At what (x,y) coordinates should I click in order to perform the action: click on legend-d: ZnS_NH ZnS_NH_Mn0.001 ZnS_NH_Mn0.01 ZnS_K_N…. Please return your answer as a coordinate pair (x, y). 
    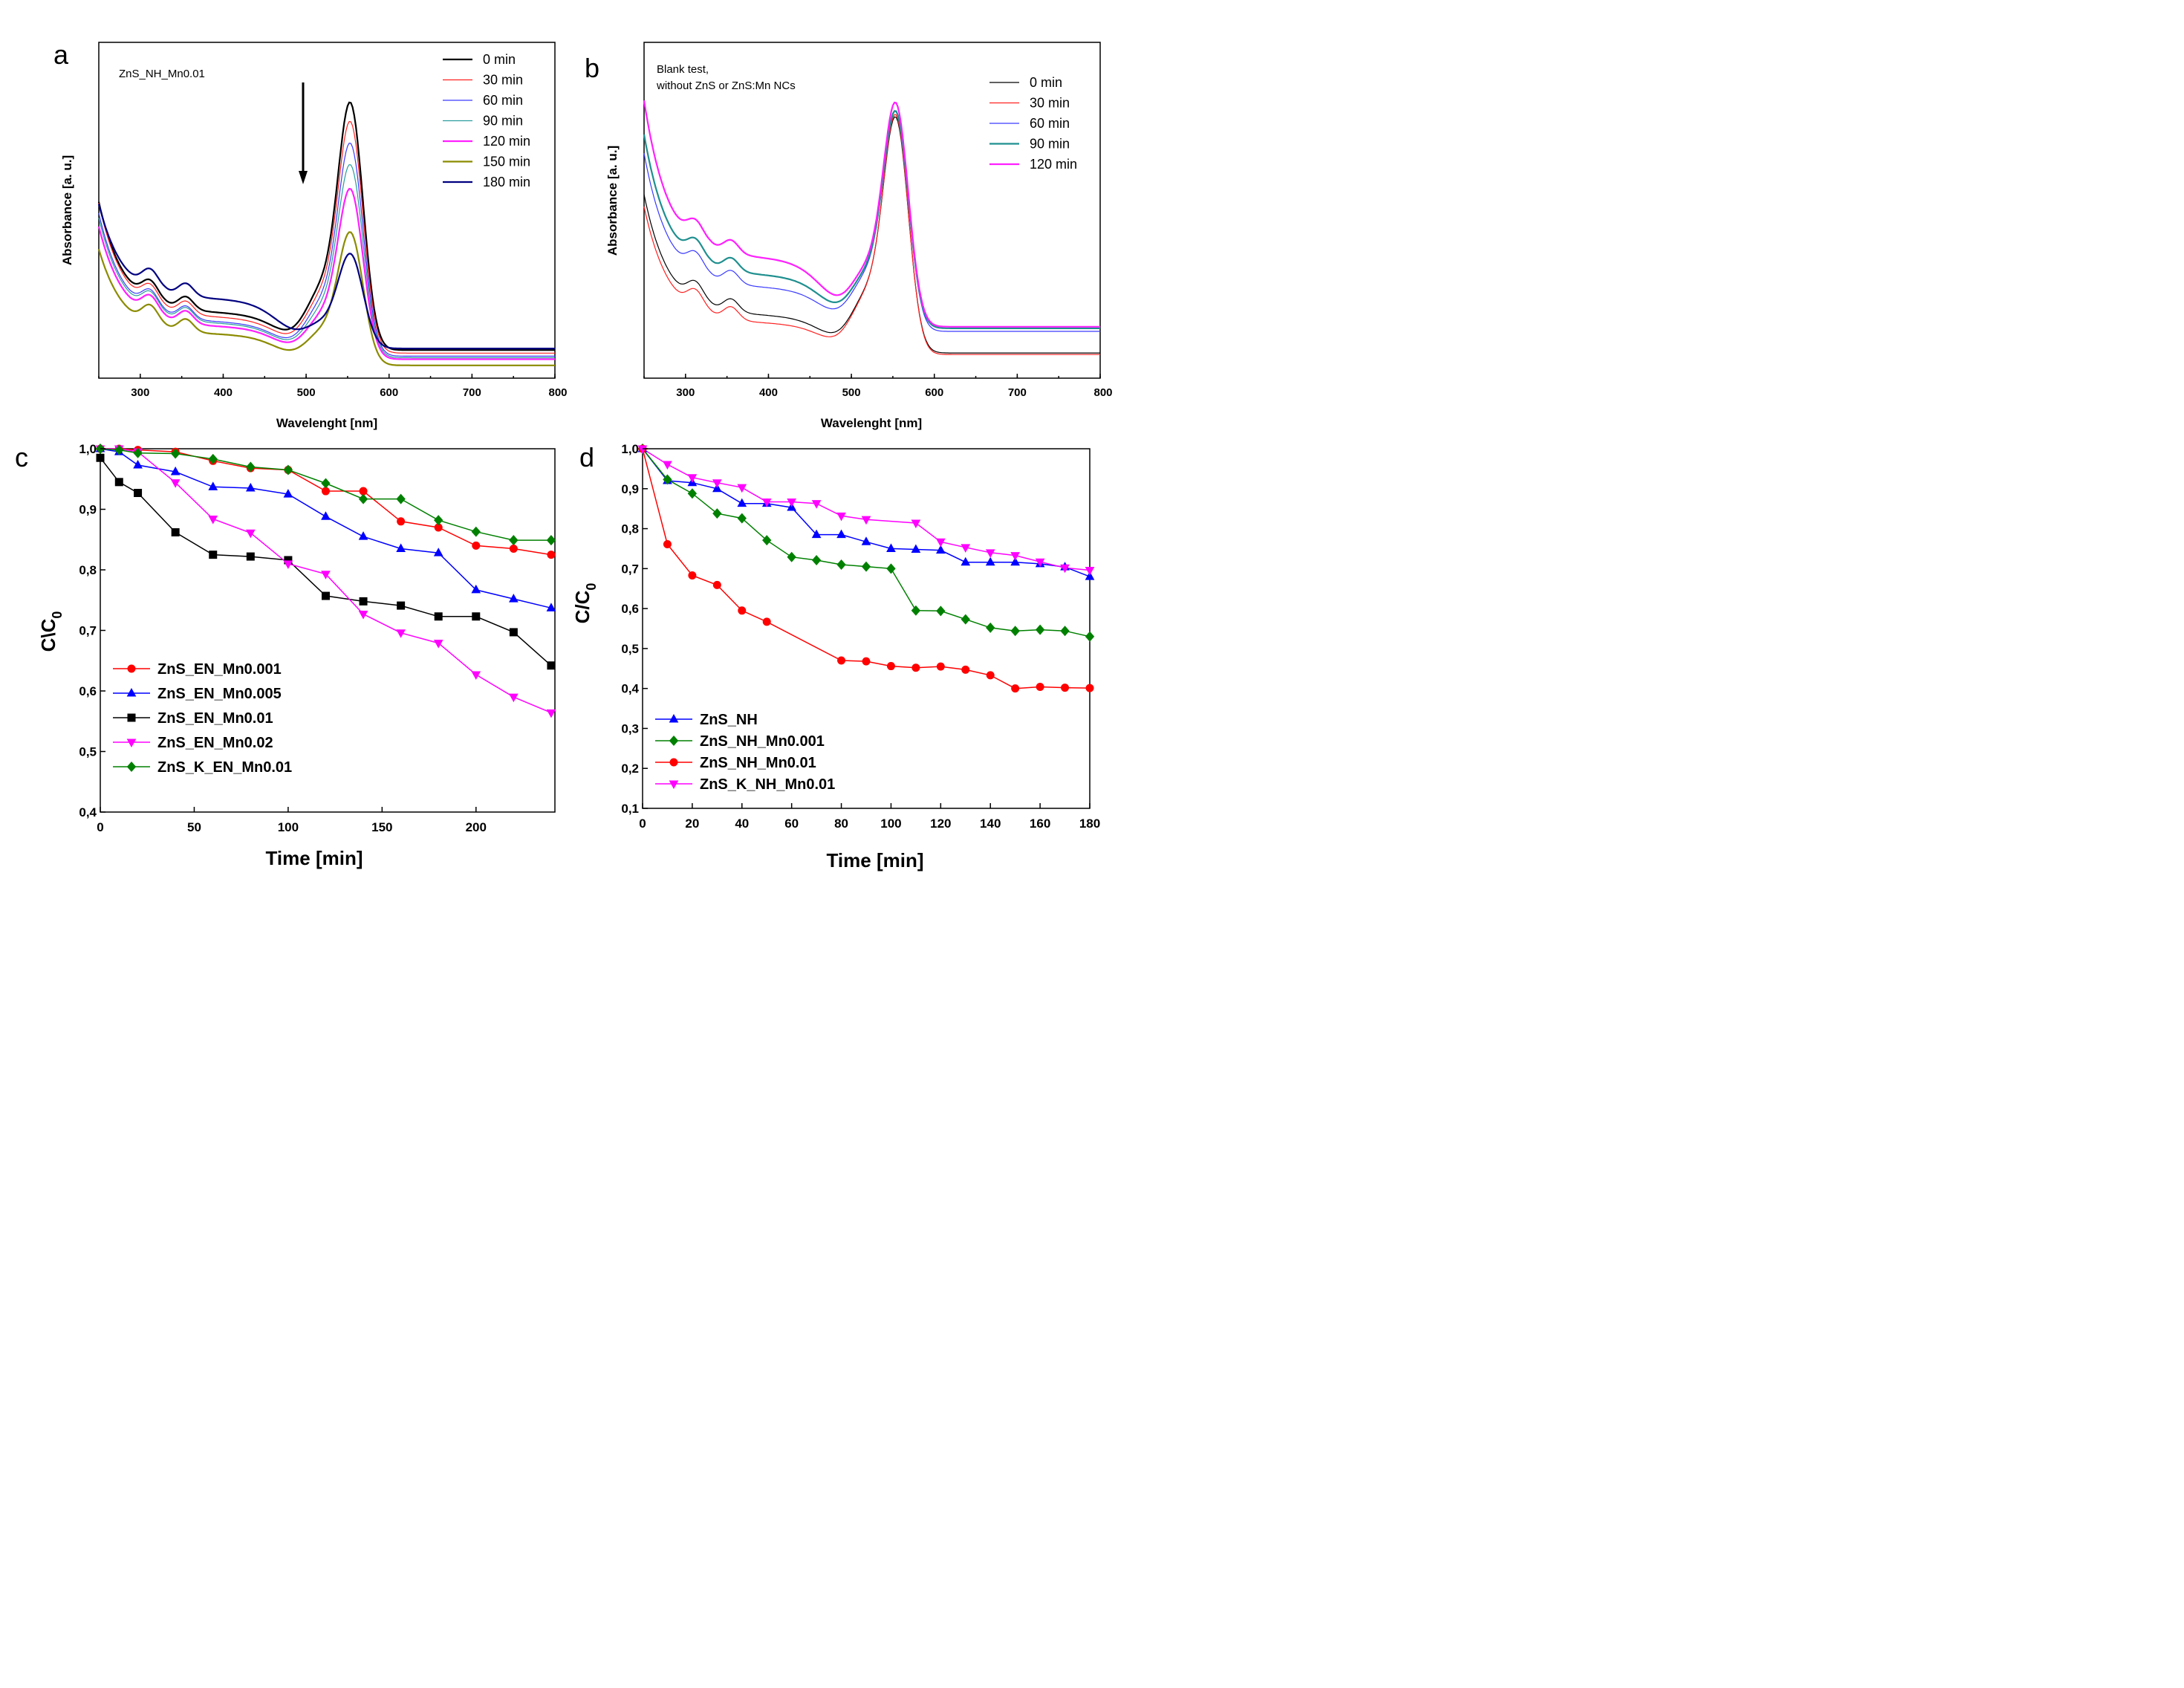
    Looking at the image, I should click on (745, 752).